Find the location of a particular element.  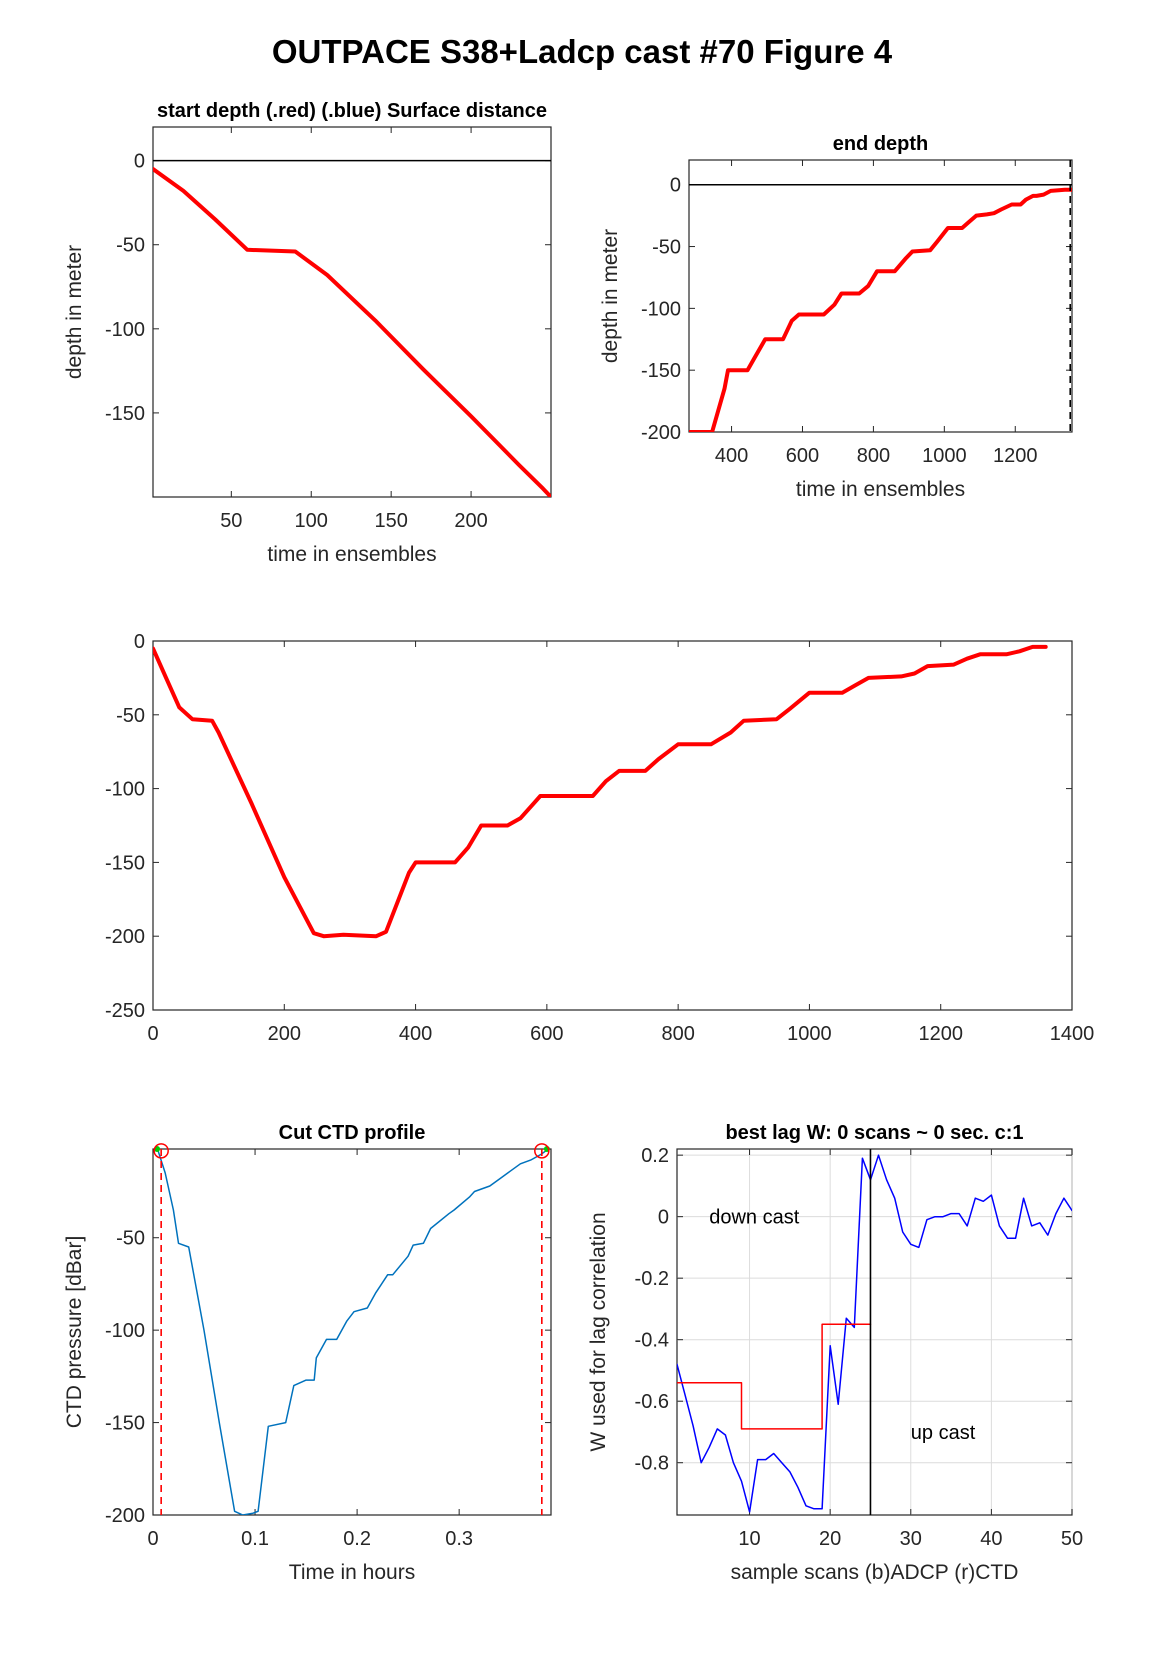

lag-xtick-label-0: 10 is located at coordinates (749, 1539).